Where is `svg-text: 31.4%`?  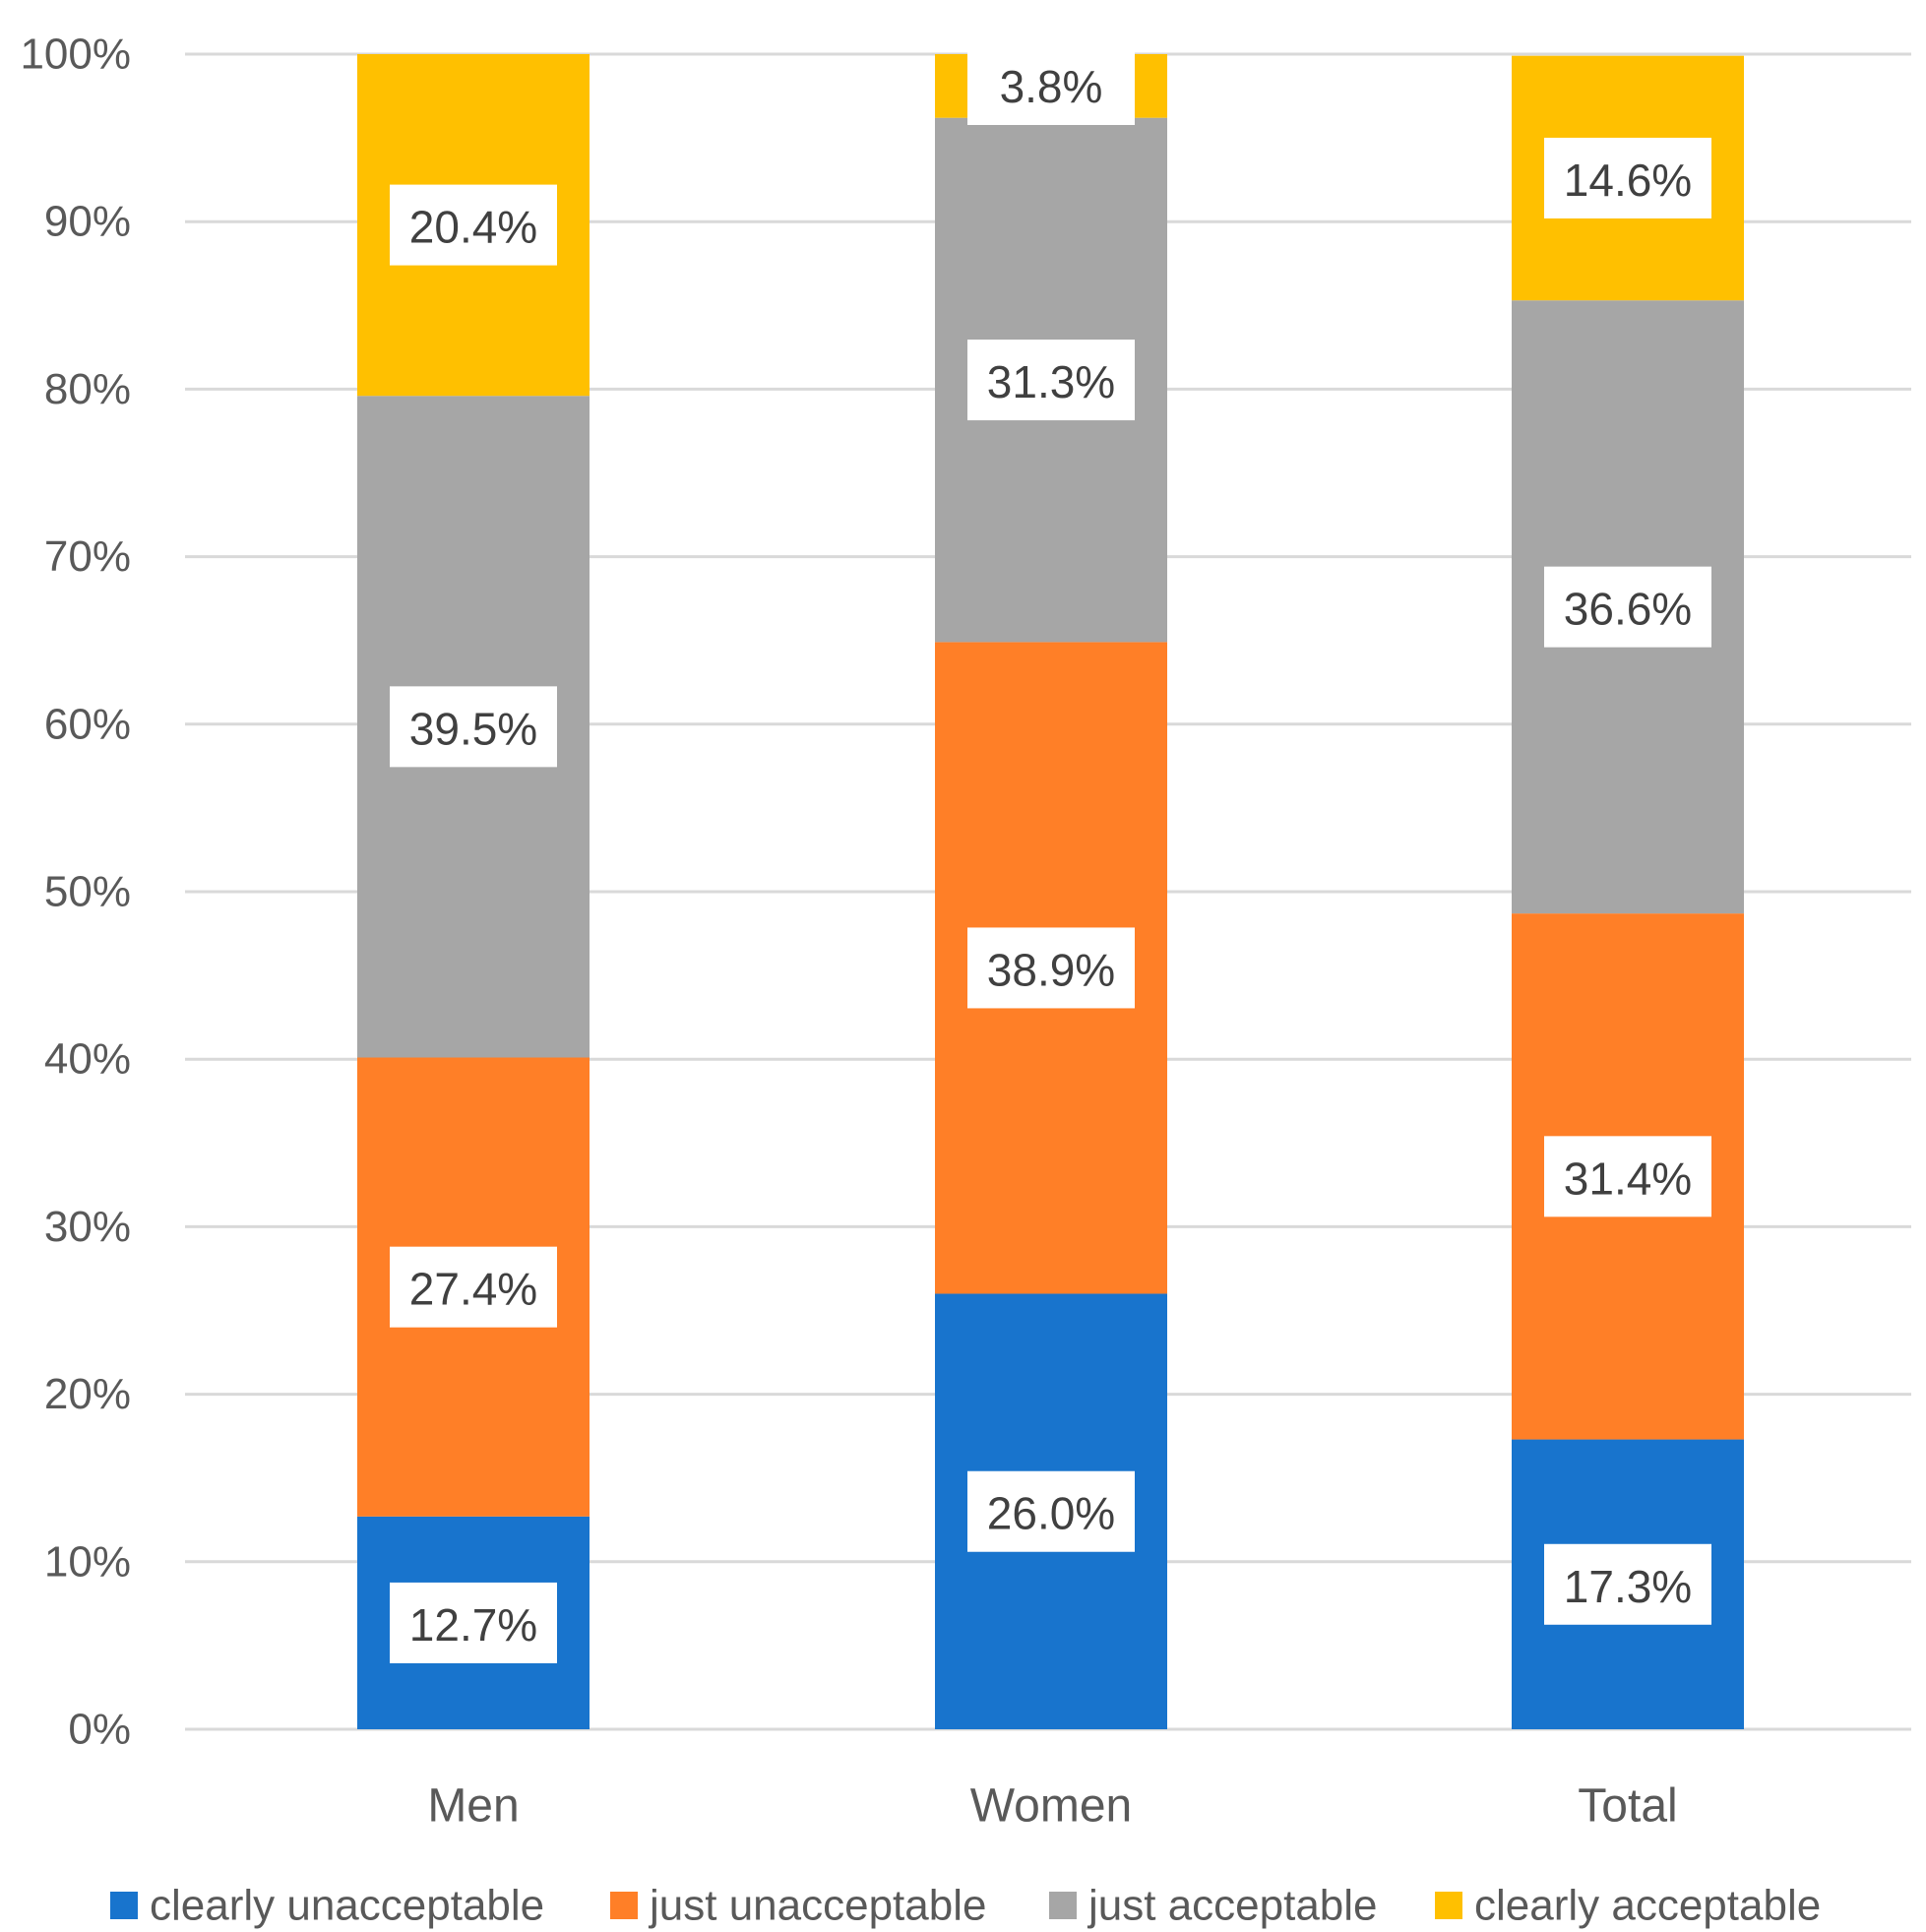
svg-text: 31.4% is located at coordinates (1628, 1178).